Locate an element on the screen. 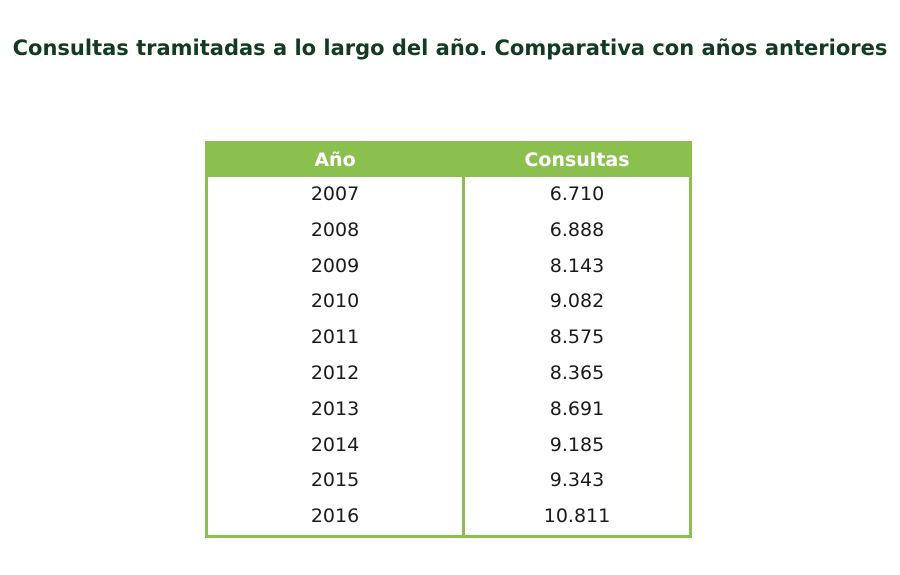 The width and height of the screenshot is (900, 575). table-row: 2015 9.343 is located at coordinates (448, 481).